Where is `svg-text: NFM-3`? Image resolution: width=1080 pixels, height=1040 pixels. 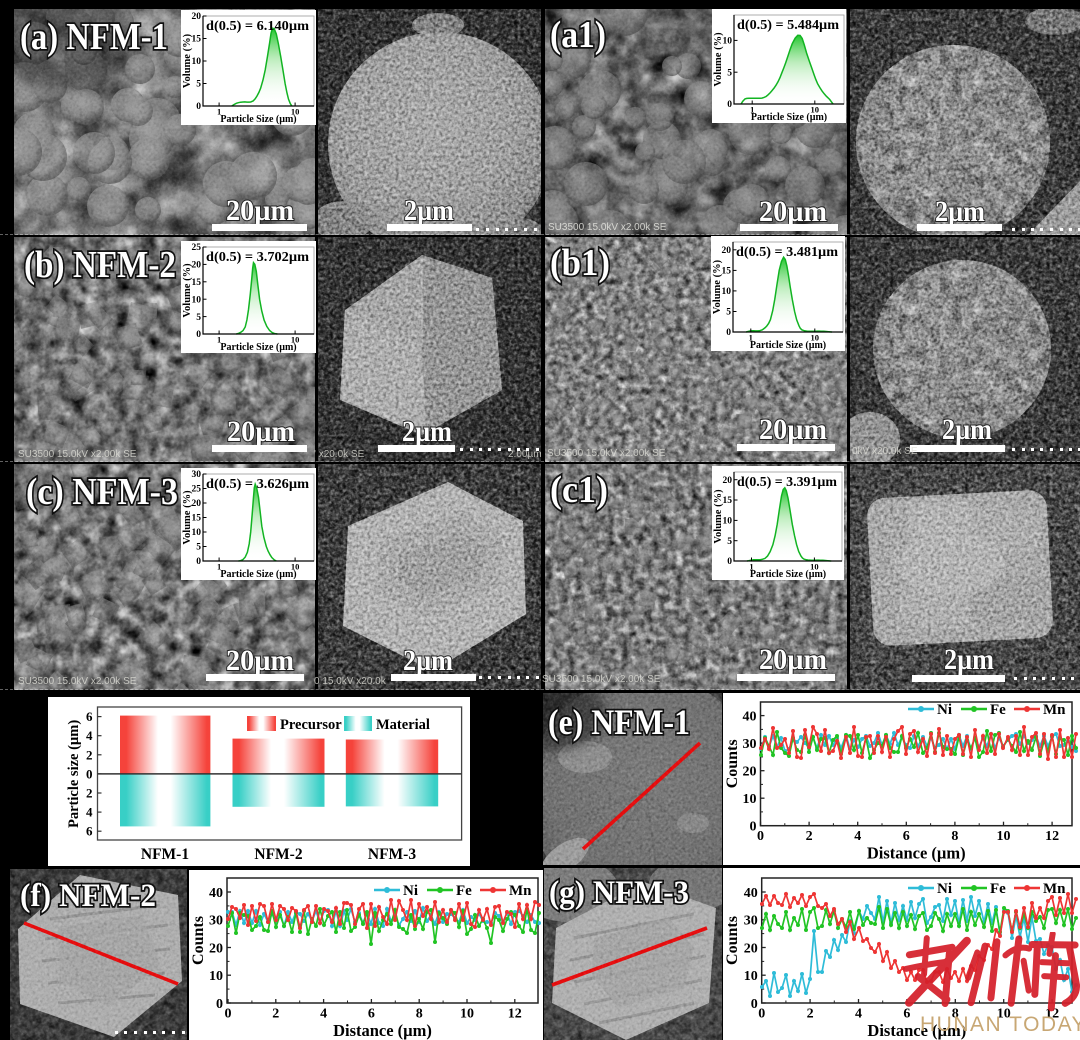
svg-text: NFM-3 is located at coordinates (392, 854).